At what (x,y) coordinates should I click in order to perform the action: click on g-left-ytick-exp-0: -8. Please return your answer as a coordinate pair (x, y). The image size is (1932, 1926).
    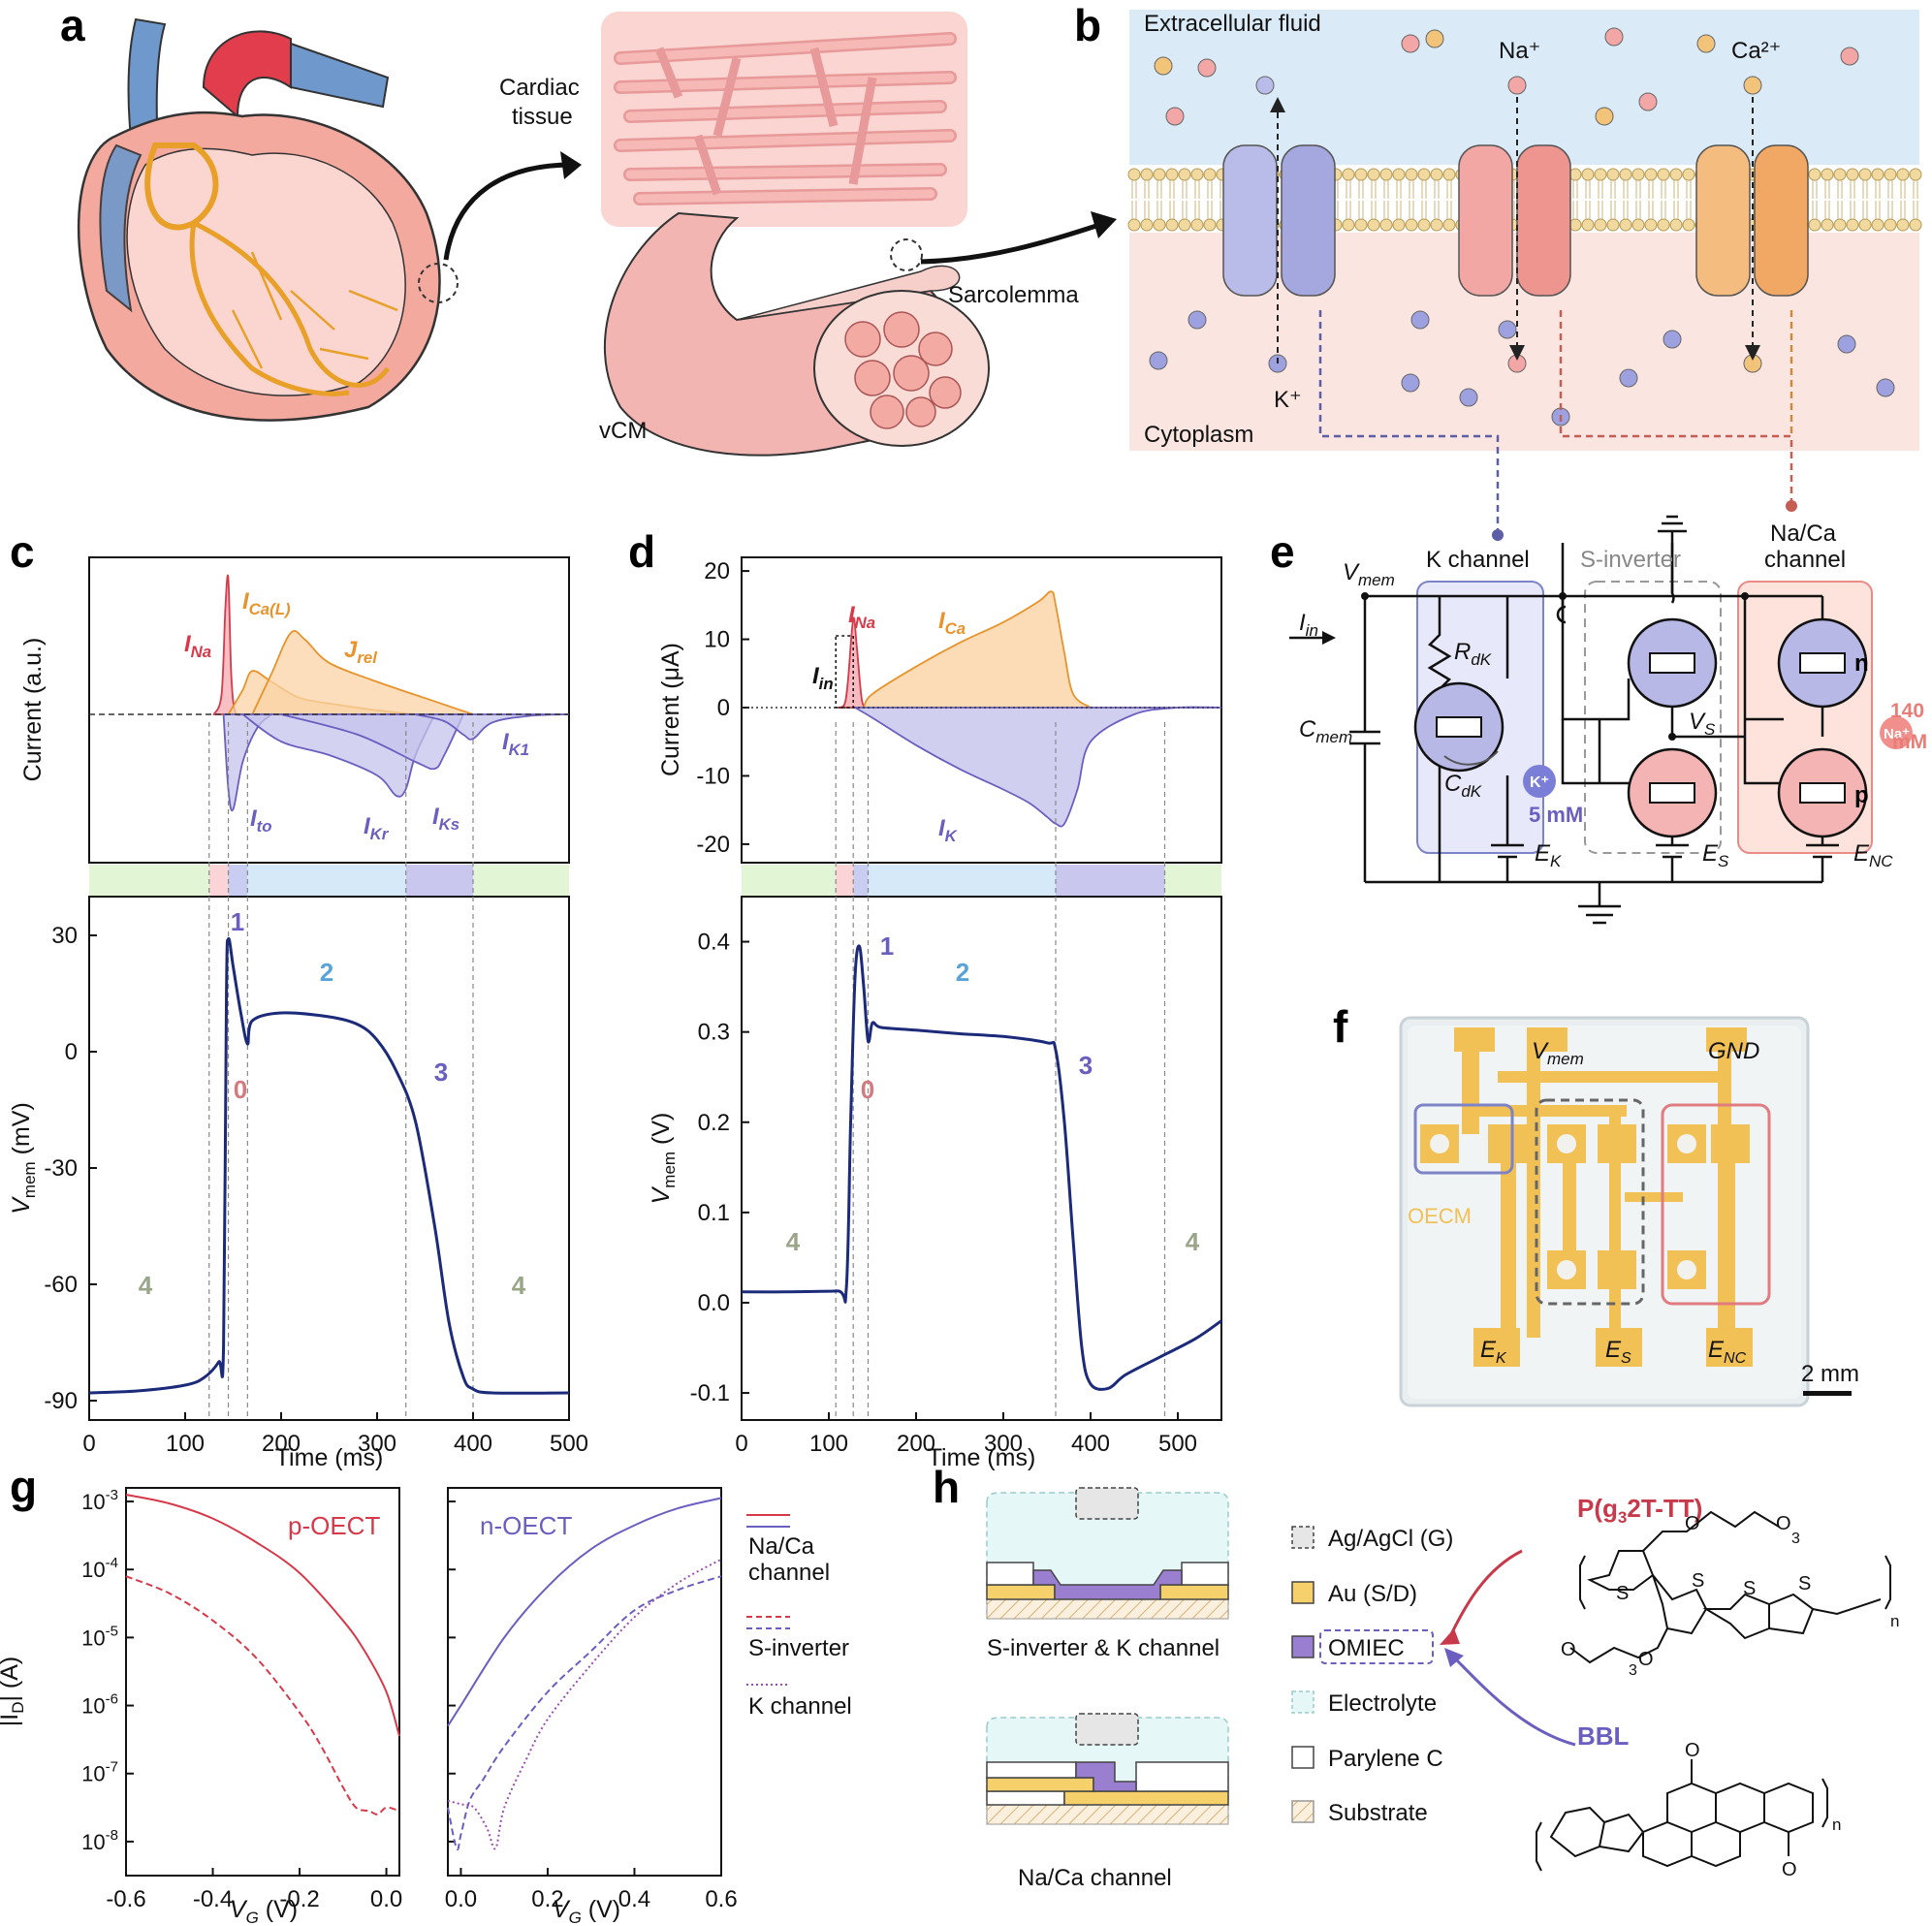
    Looking at the image, I should click on (112, 1835).